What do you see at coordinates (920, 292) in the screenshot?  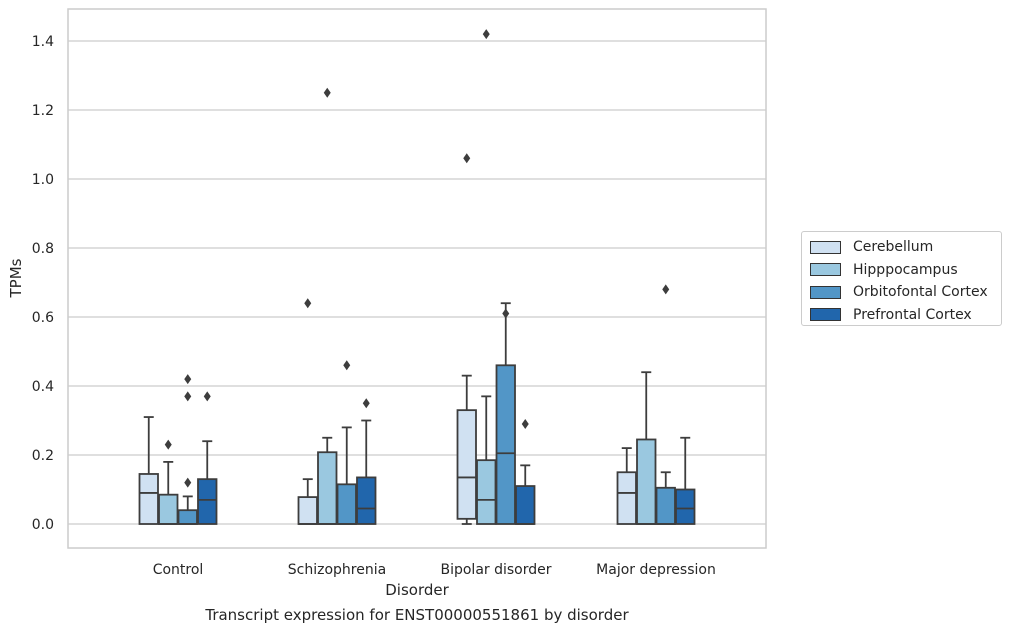 I see `legend-label: Orbitofontal Cortex` at bounding box center [920, 292].